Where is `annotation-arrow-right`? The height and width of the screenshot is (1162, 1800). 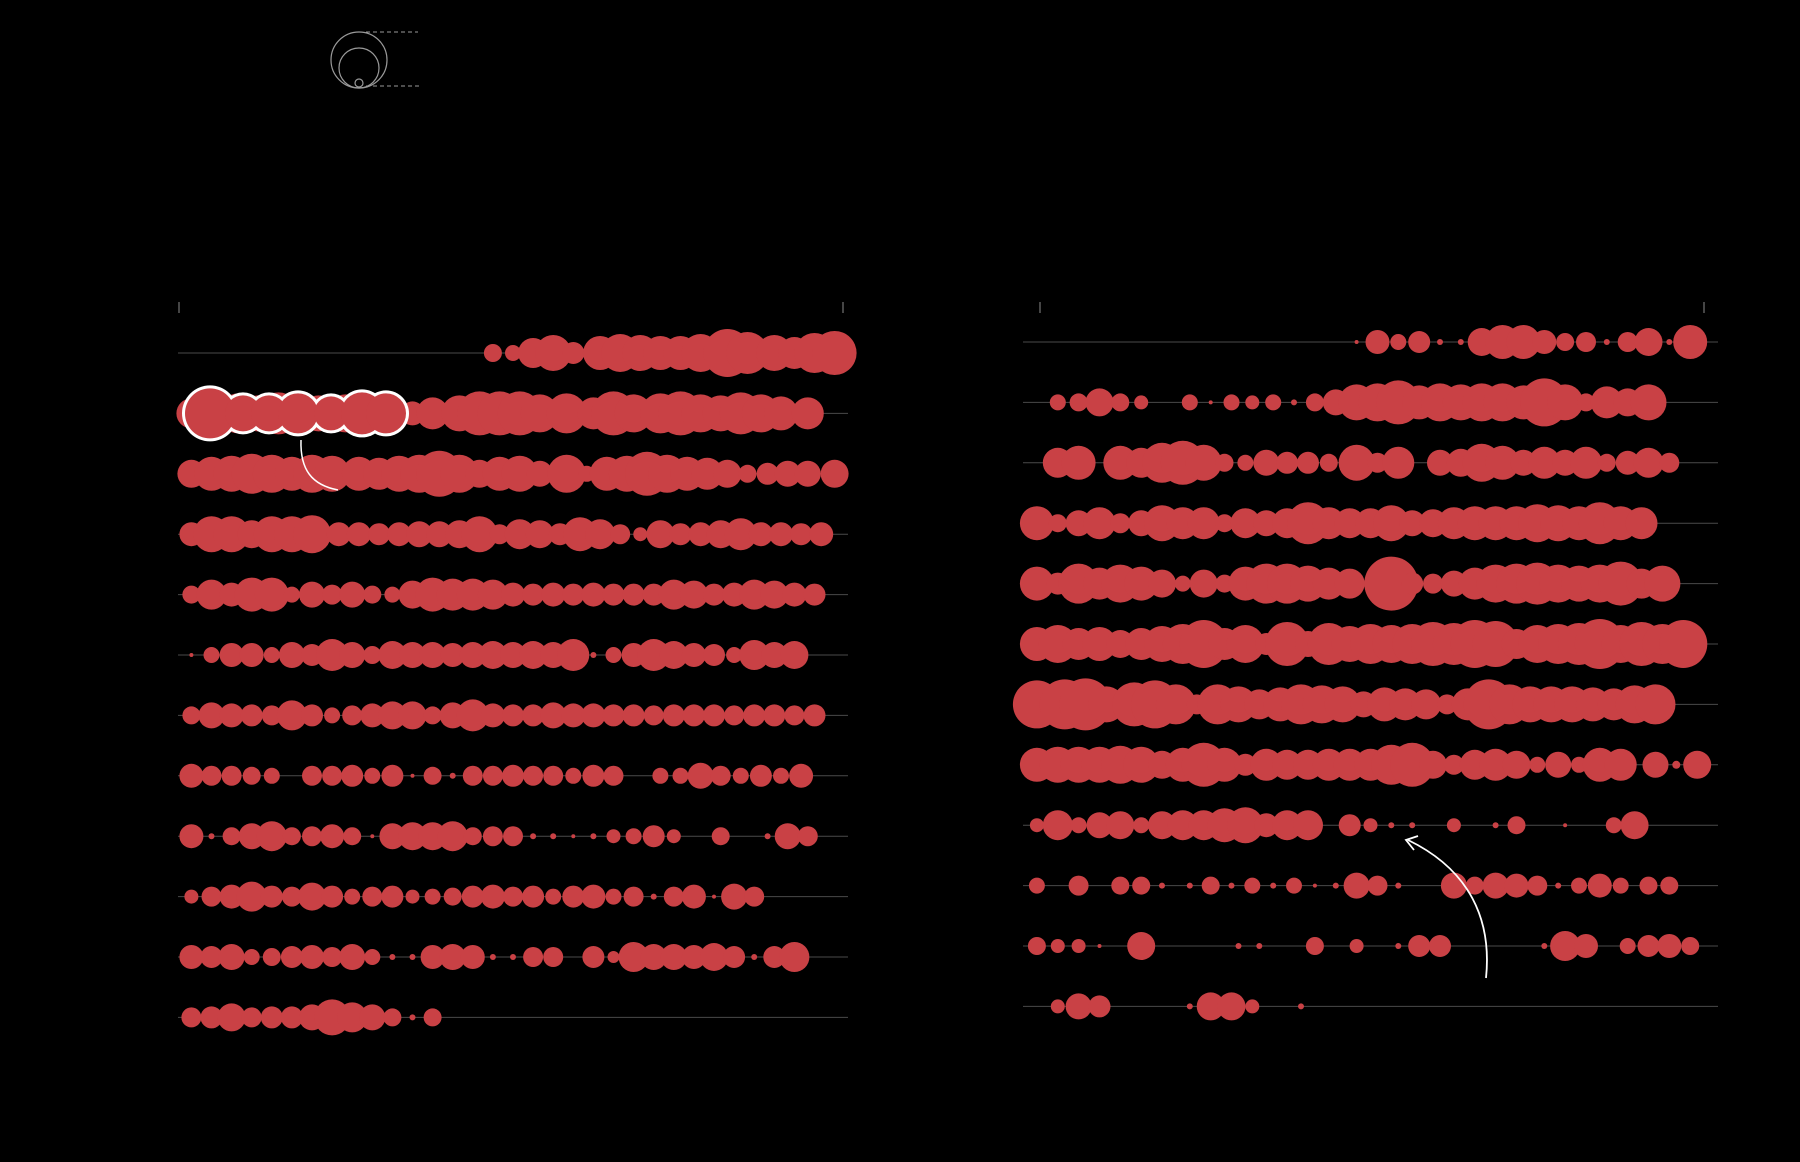
annotation-arrow-right is located at coordinates (1447, 909).